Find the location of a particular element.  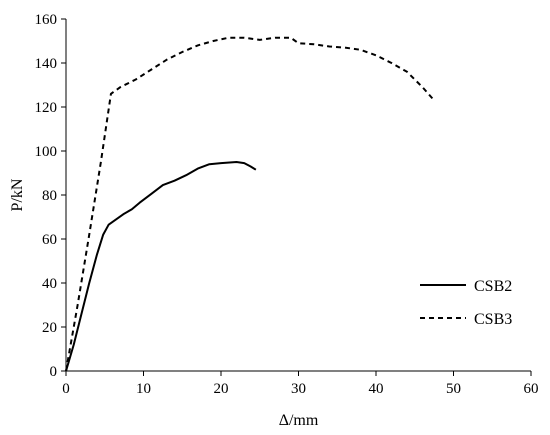

x-axis-title: Δ/mm is located at coordinates (299, 420).